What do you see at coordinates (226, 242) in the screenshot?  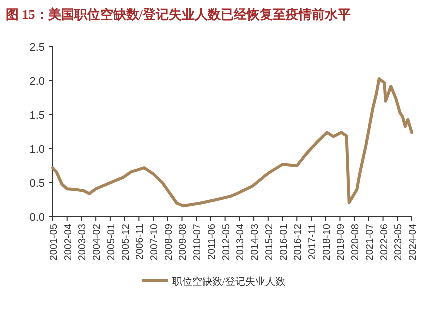 I see `x-tick-label: 2012-05` at bounding box center [226, 242].